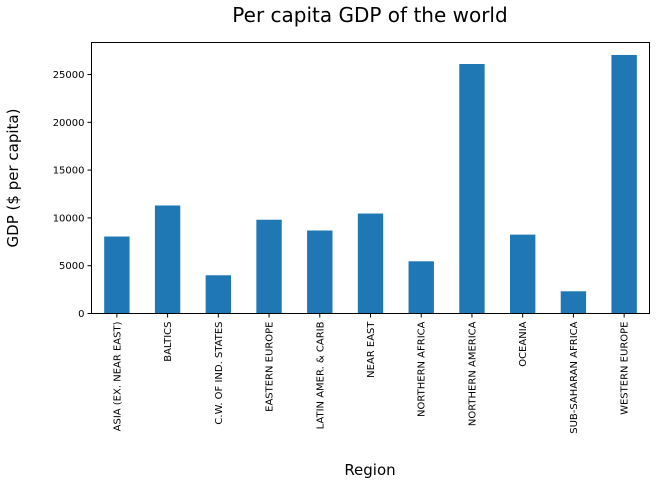 The width and height of the screenshot is (659, 485). I want to click on y-tick-label: 5000, so click(71, 266).